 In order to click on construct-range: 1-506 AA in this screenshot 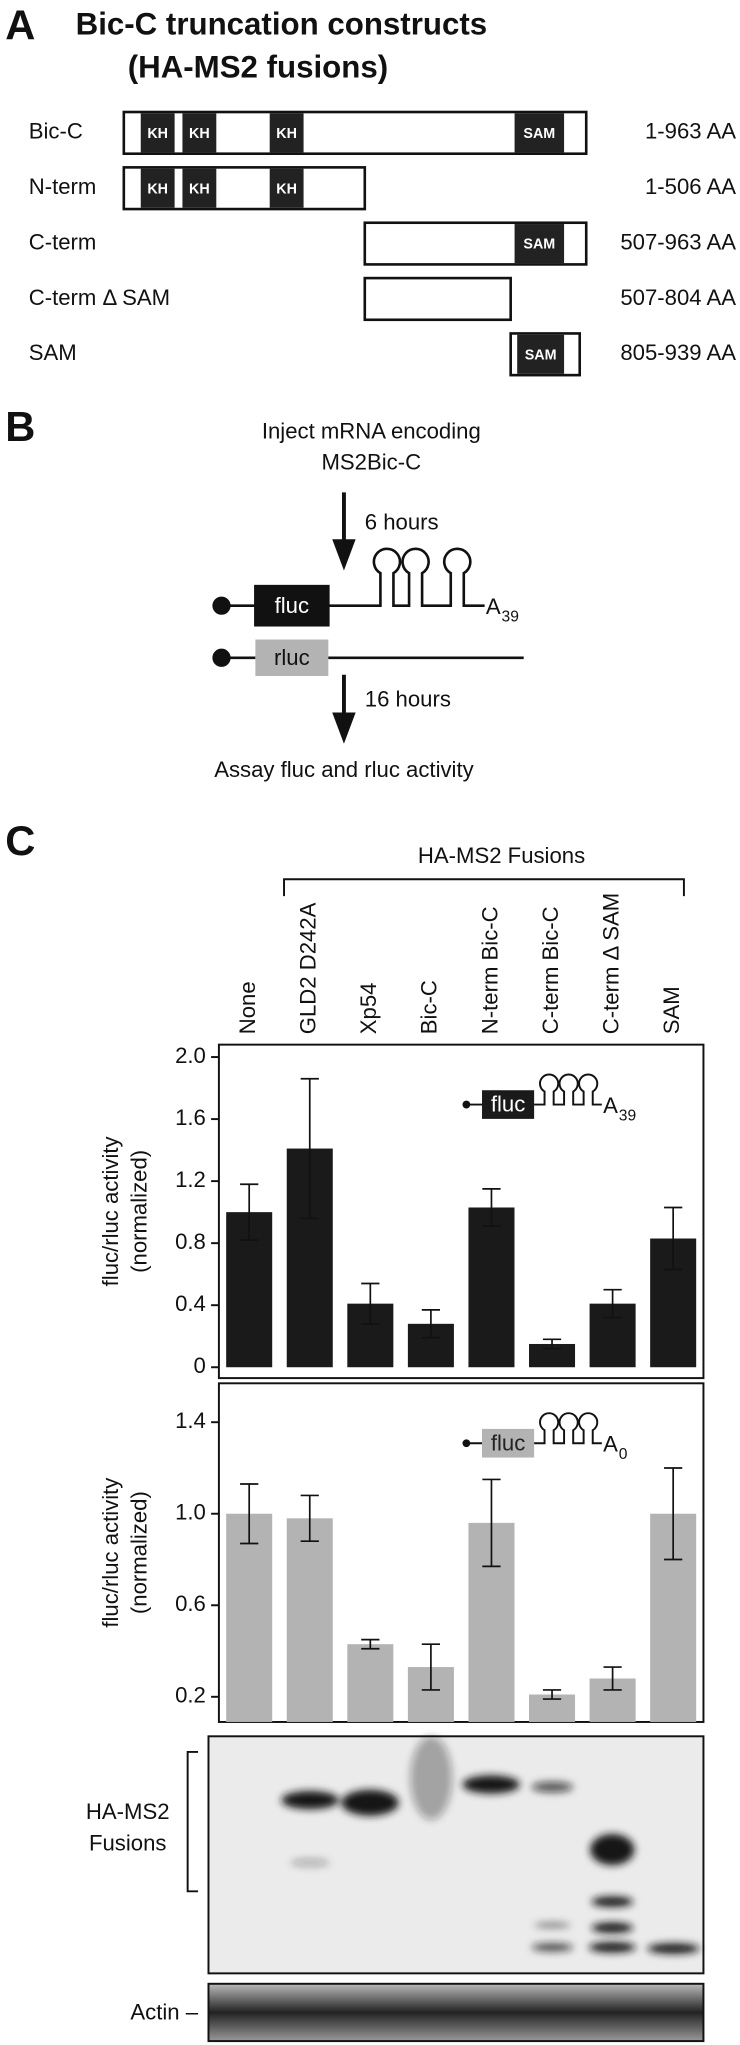, I will do `click(690, 186)`.